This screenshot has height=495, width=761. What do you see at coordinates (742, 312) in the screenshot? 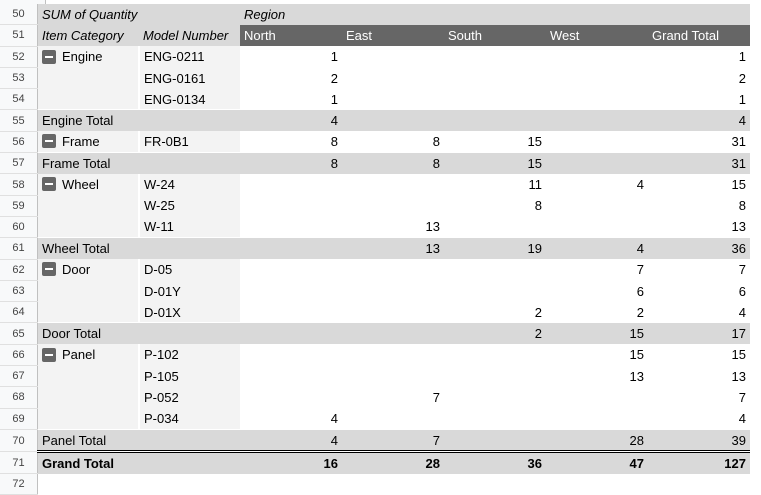
I see `value-cell: 4` at bounding box center [742, 312].